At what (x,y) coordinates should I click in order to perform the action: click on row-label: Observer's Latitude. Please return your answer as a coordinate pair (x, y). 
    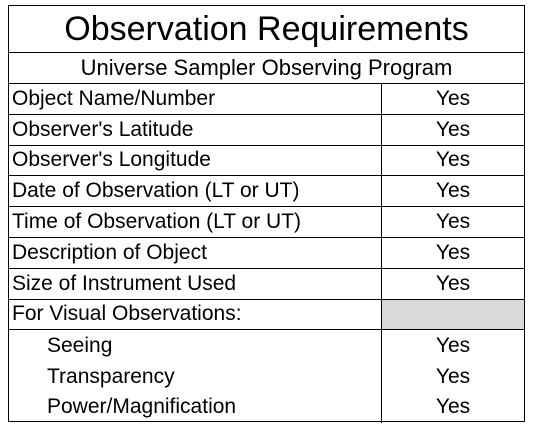
    Looking at the image, I should click on (195, 130).